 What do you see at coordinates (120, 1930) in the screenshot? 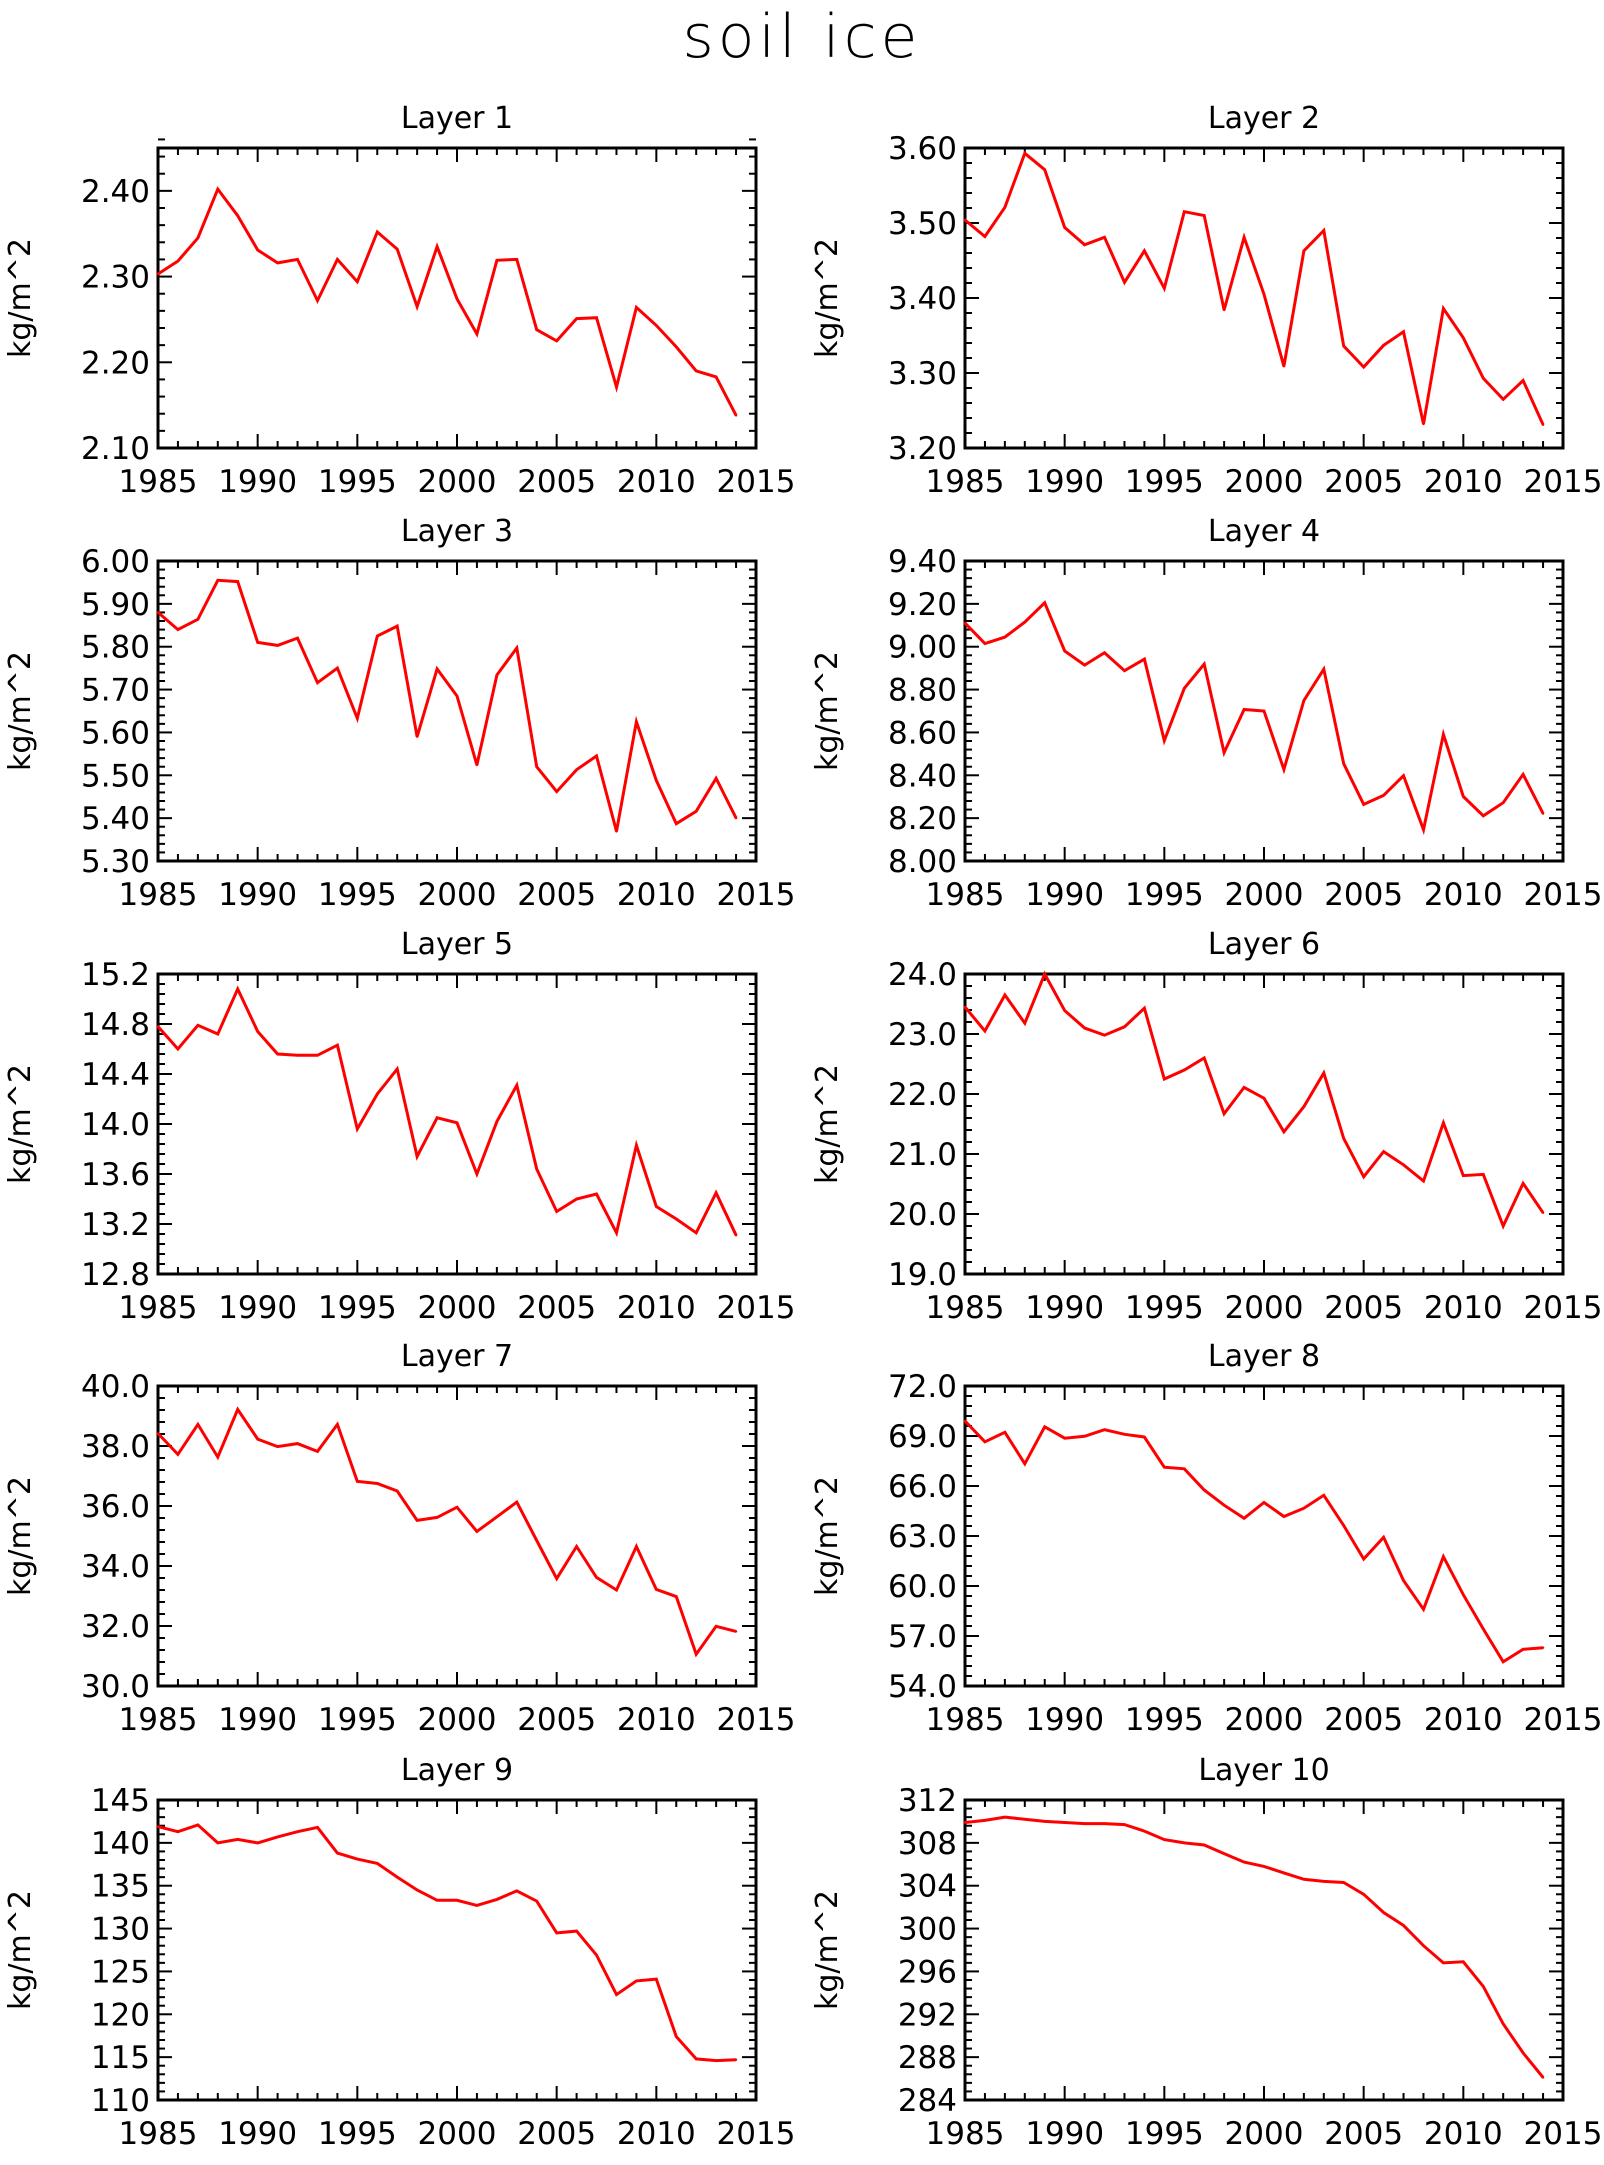
I see `y-tick-label: 130` at bounding box center [120, 1930].